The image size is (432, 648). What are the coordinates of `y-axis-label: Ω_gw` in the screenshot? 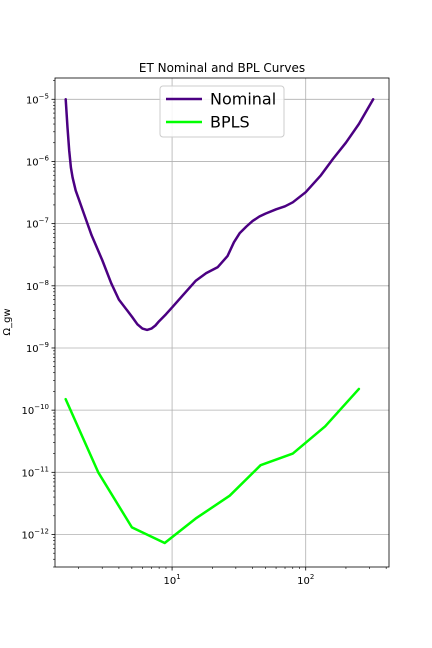 It's located at (7, 321).